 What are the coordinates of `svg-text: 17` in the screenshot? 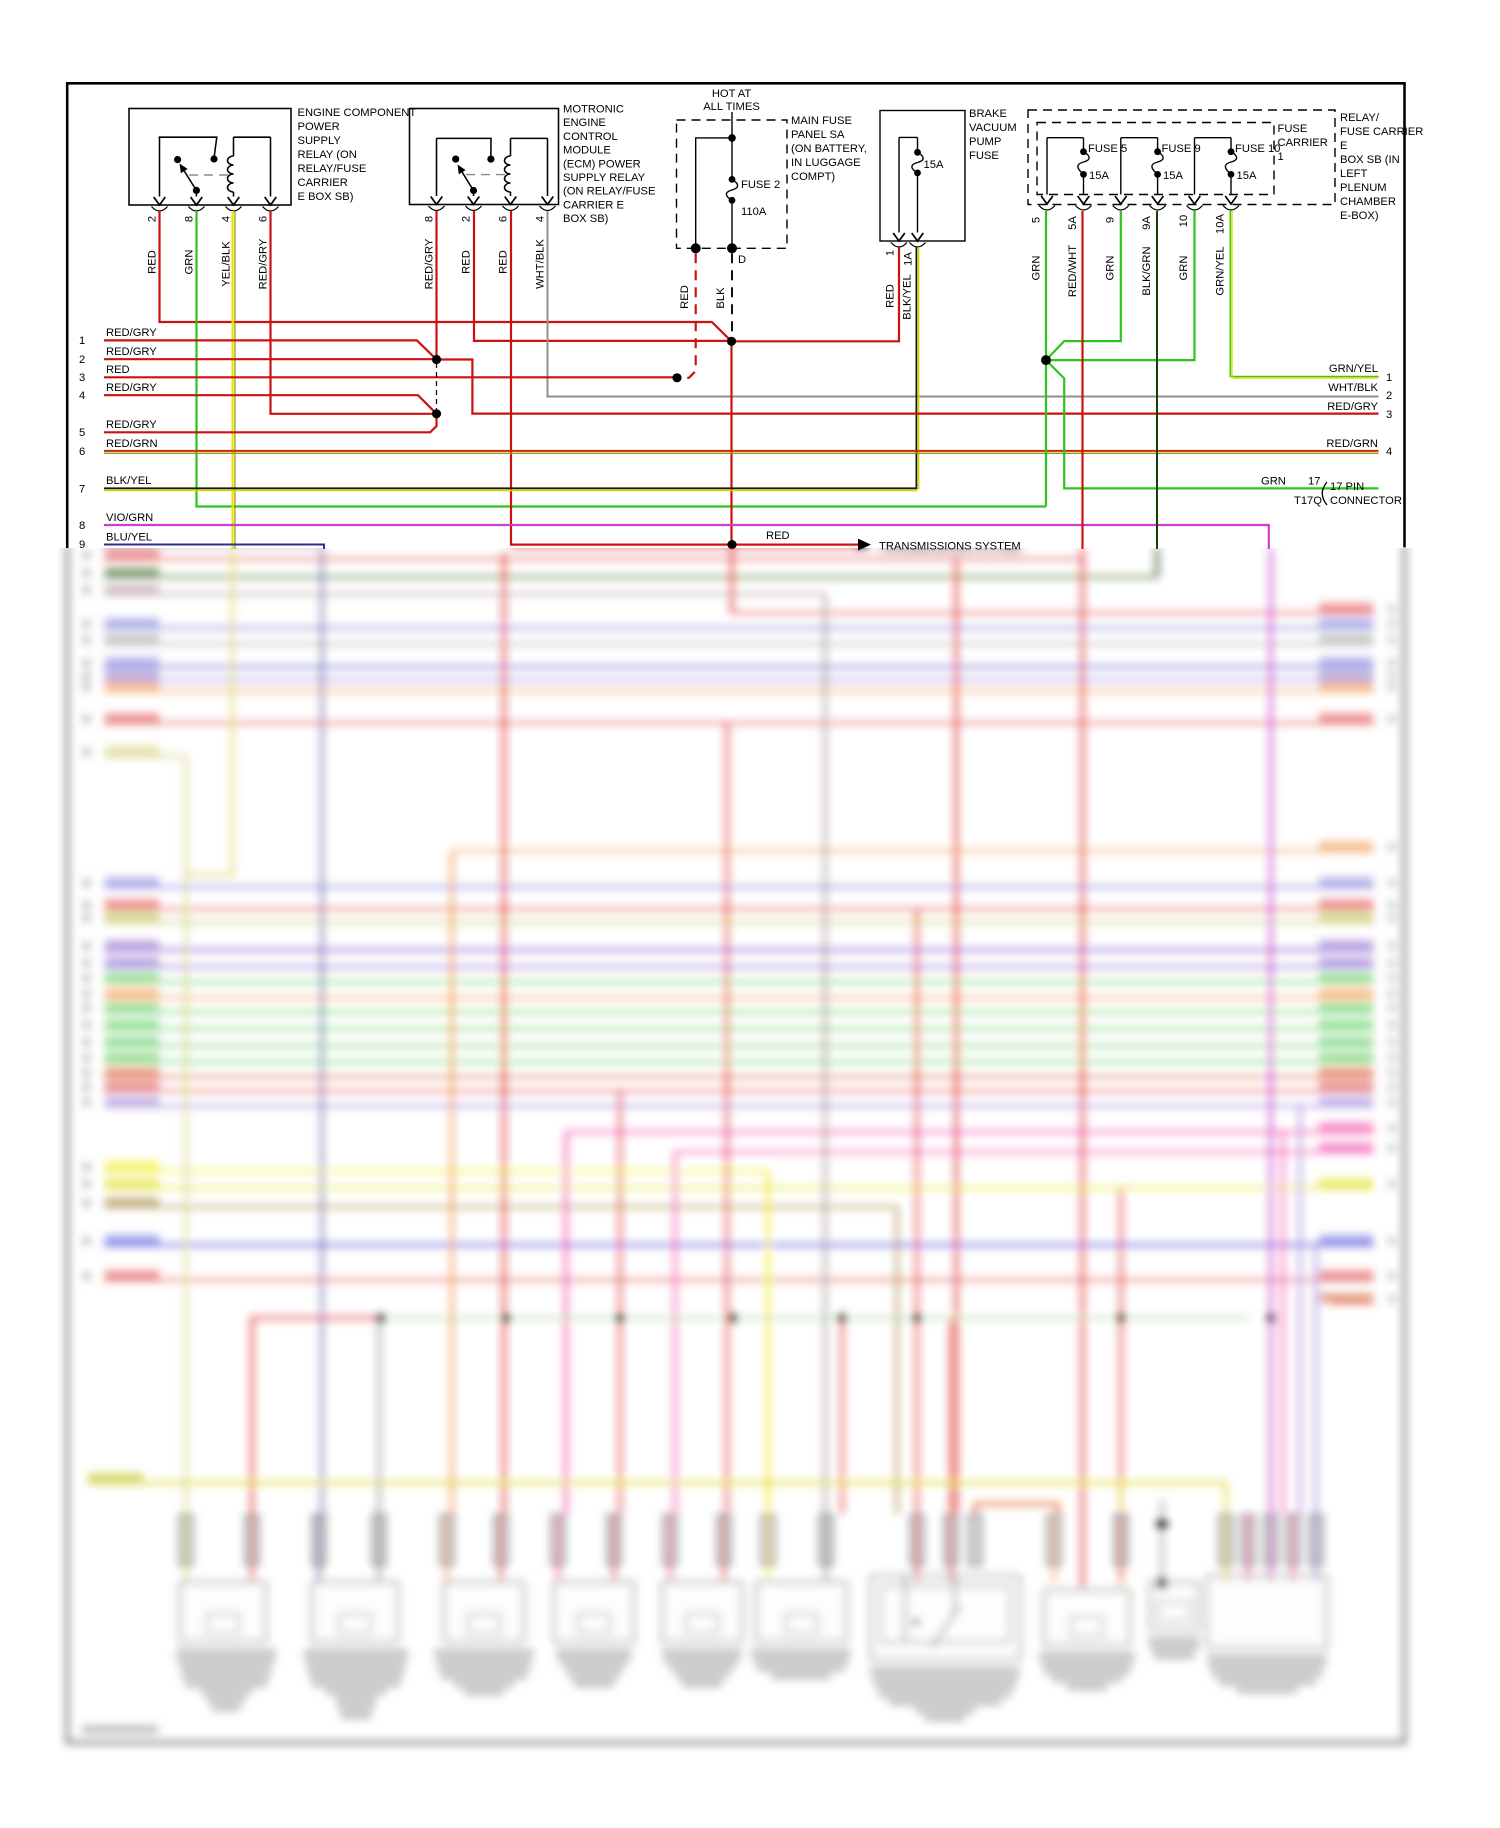 It's located at (1314, 482).